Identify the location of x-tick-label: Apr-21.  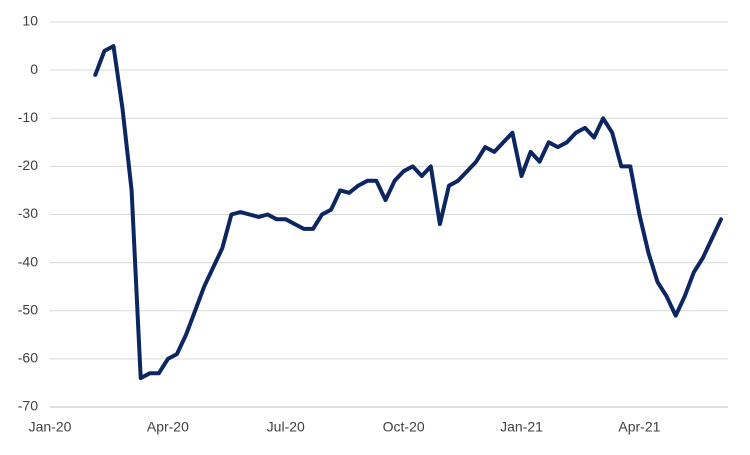
(639, 427).